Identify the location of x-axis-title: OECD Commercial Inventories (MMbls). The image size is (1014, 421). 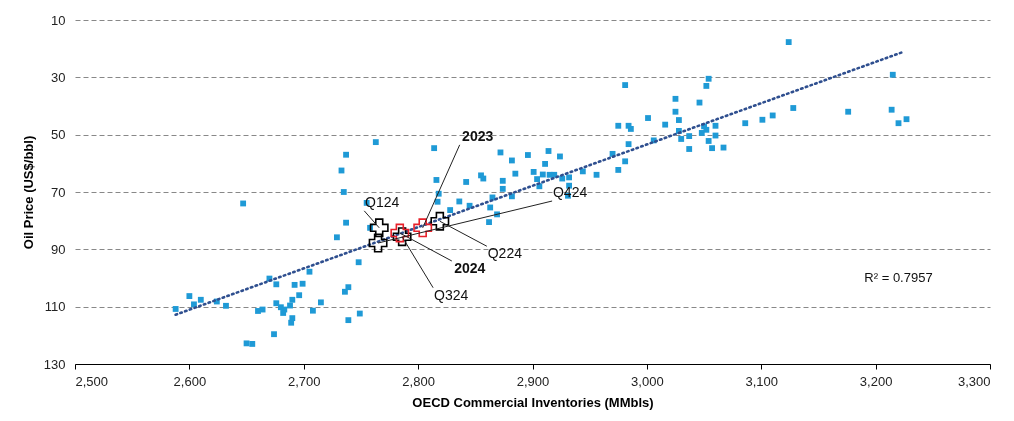
(533, 402).